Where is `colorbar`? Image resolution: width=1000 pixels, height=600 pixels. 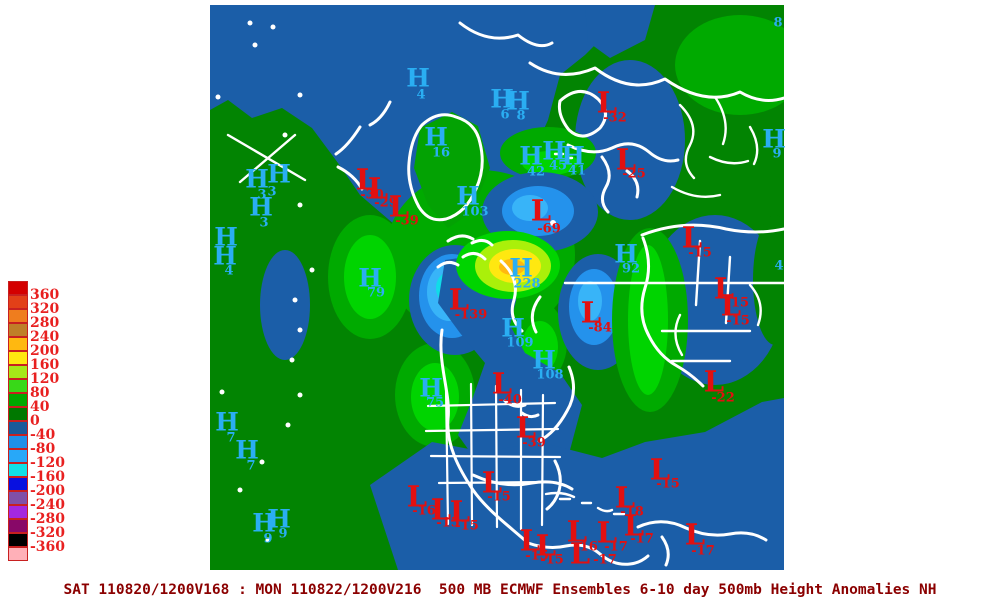 colorbar is located at coordinates (18, 421).